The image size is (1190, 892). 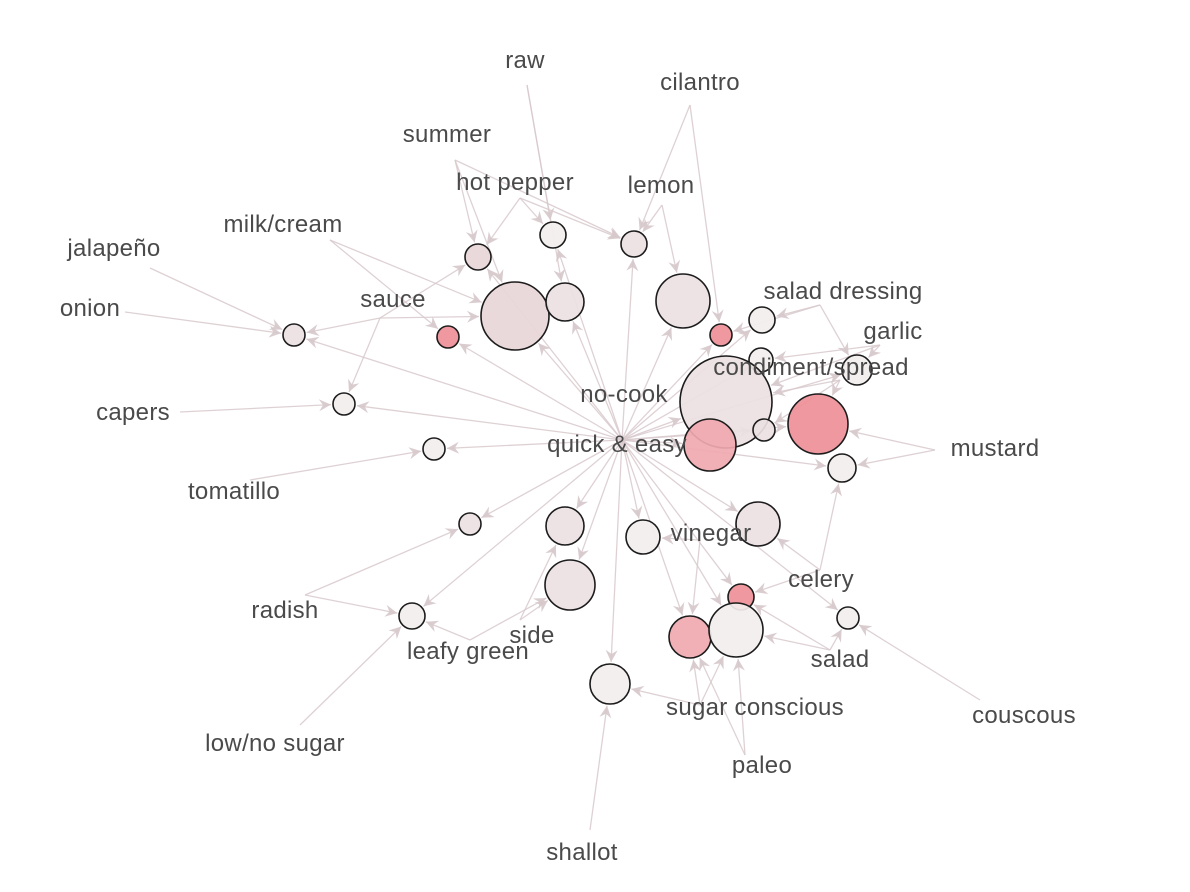 I want to click on label-capers: capers, so click(x=133, y=412).